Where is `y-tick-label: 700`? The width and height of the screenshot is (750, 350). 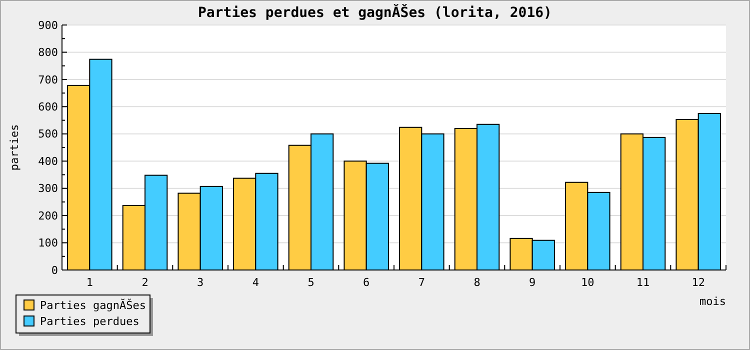
y-tick-label: 700 is located at coordinates (48, 79).